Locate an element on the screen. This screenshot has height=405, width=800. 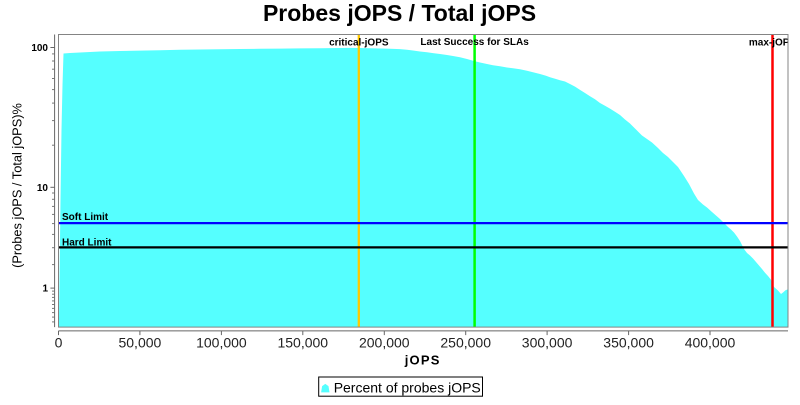
svg-text: Probes jOPS / Total jOPS is located at coordinates (399, 13).